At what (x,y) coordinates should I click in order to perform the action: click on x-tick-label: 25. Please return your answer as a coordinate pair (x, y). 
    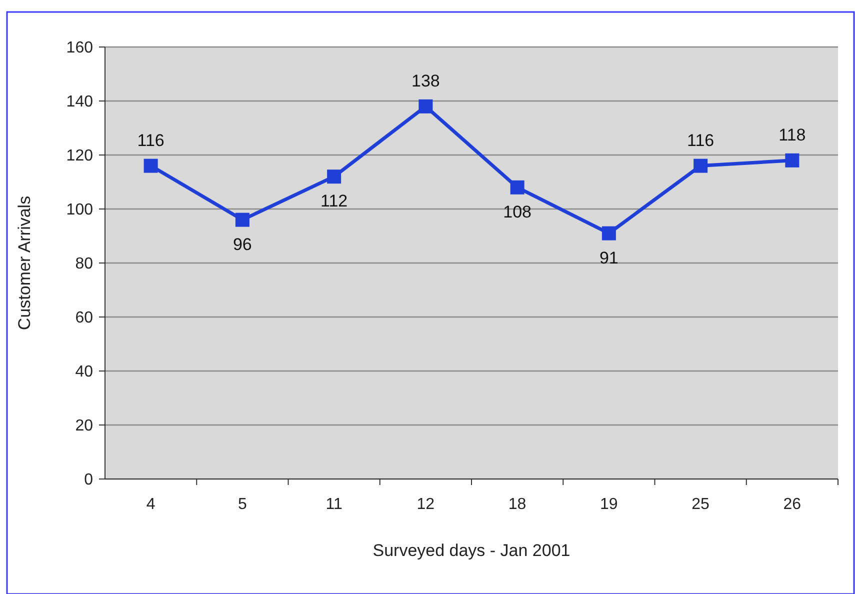
    Looking at the image, I should click on (701, 504).